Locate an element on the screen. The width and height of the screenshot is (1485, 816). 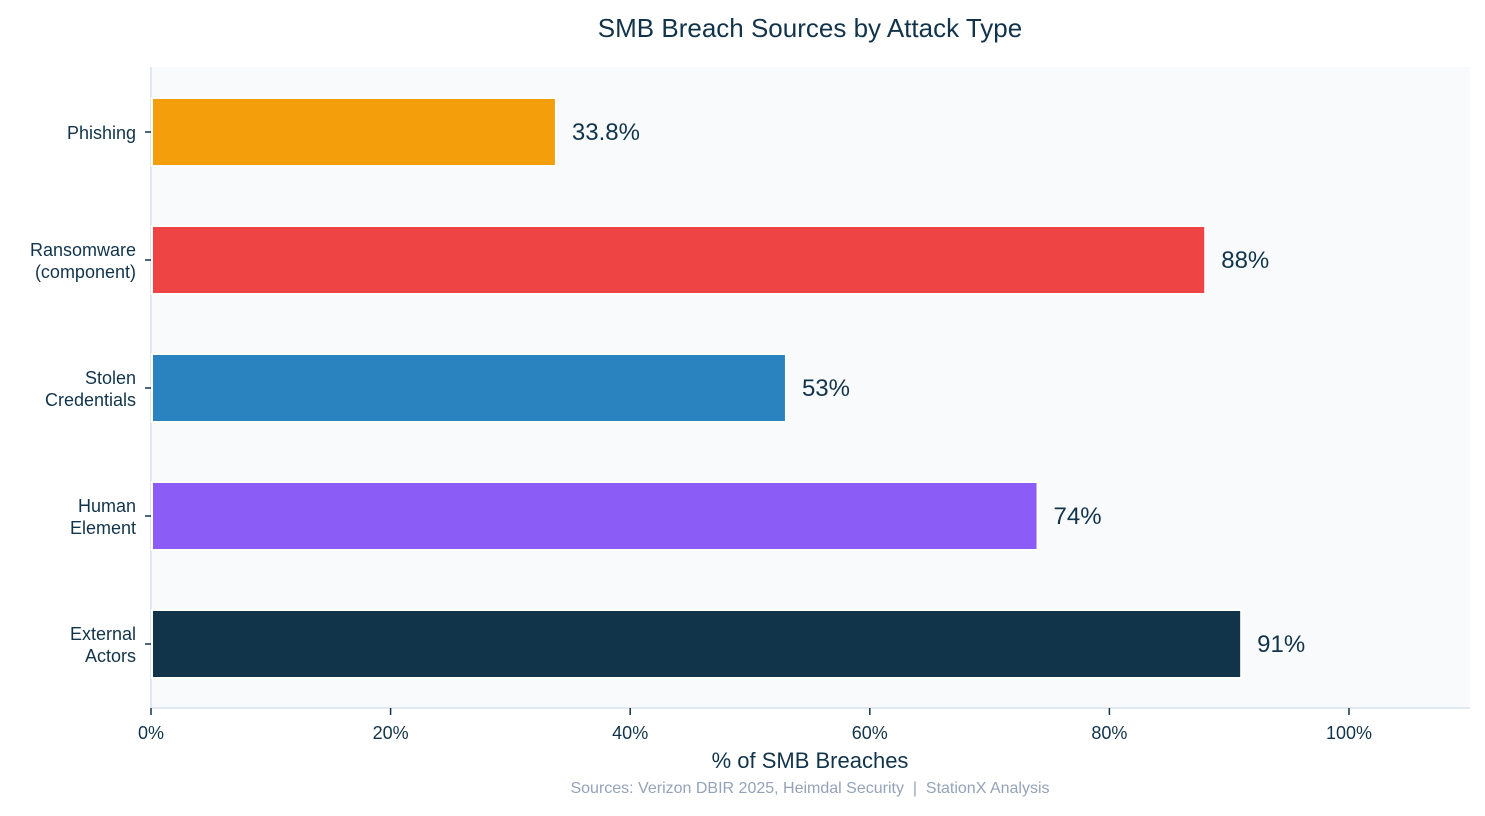
x-tick-label: 60% is located at coordinates (870, 733).